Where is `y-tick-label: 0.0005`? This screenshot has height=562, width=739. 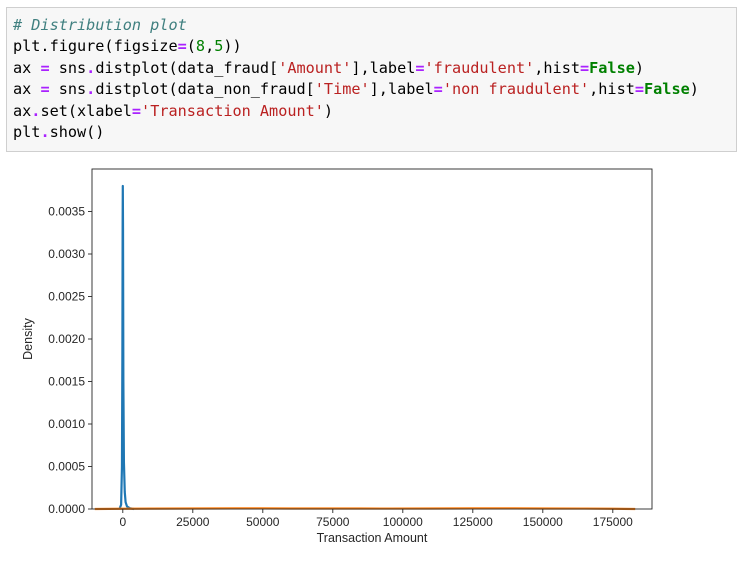 y-tick-label: 0.0005 is located at coordinates (66, 467).